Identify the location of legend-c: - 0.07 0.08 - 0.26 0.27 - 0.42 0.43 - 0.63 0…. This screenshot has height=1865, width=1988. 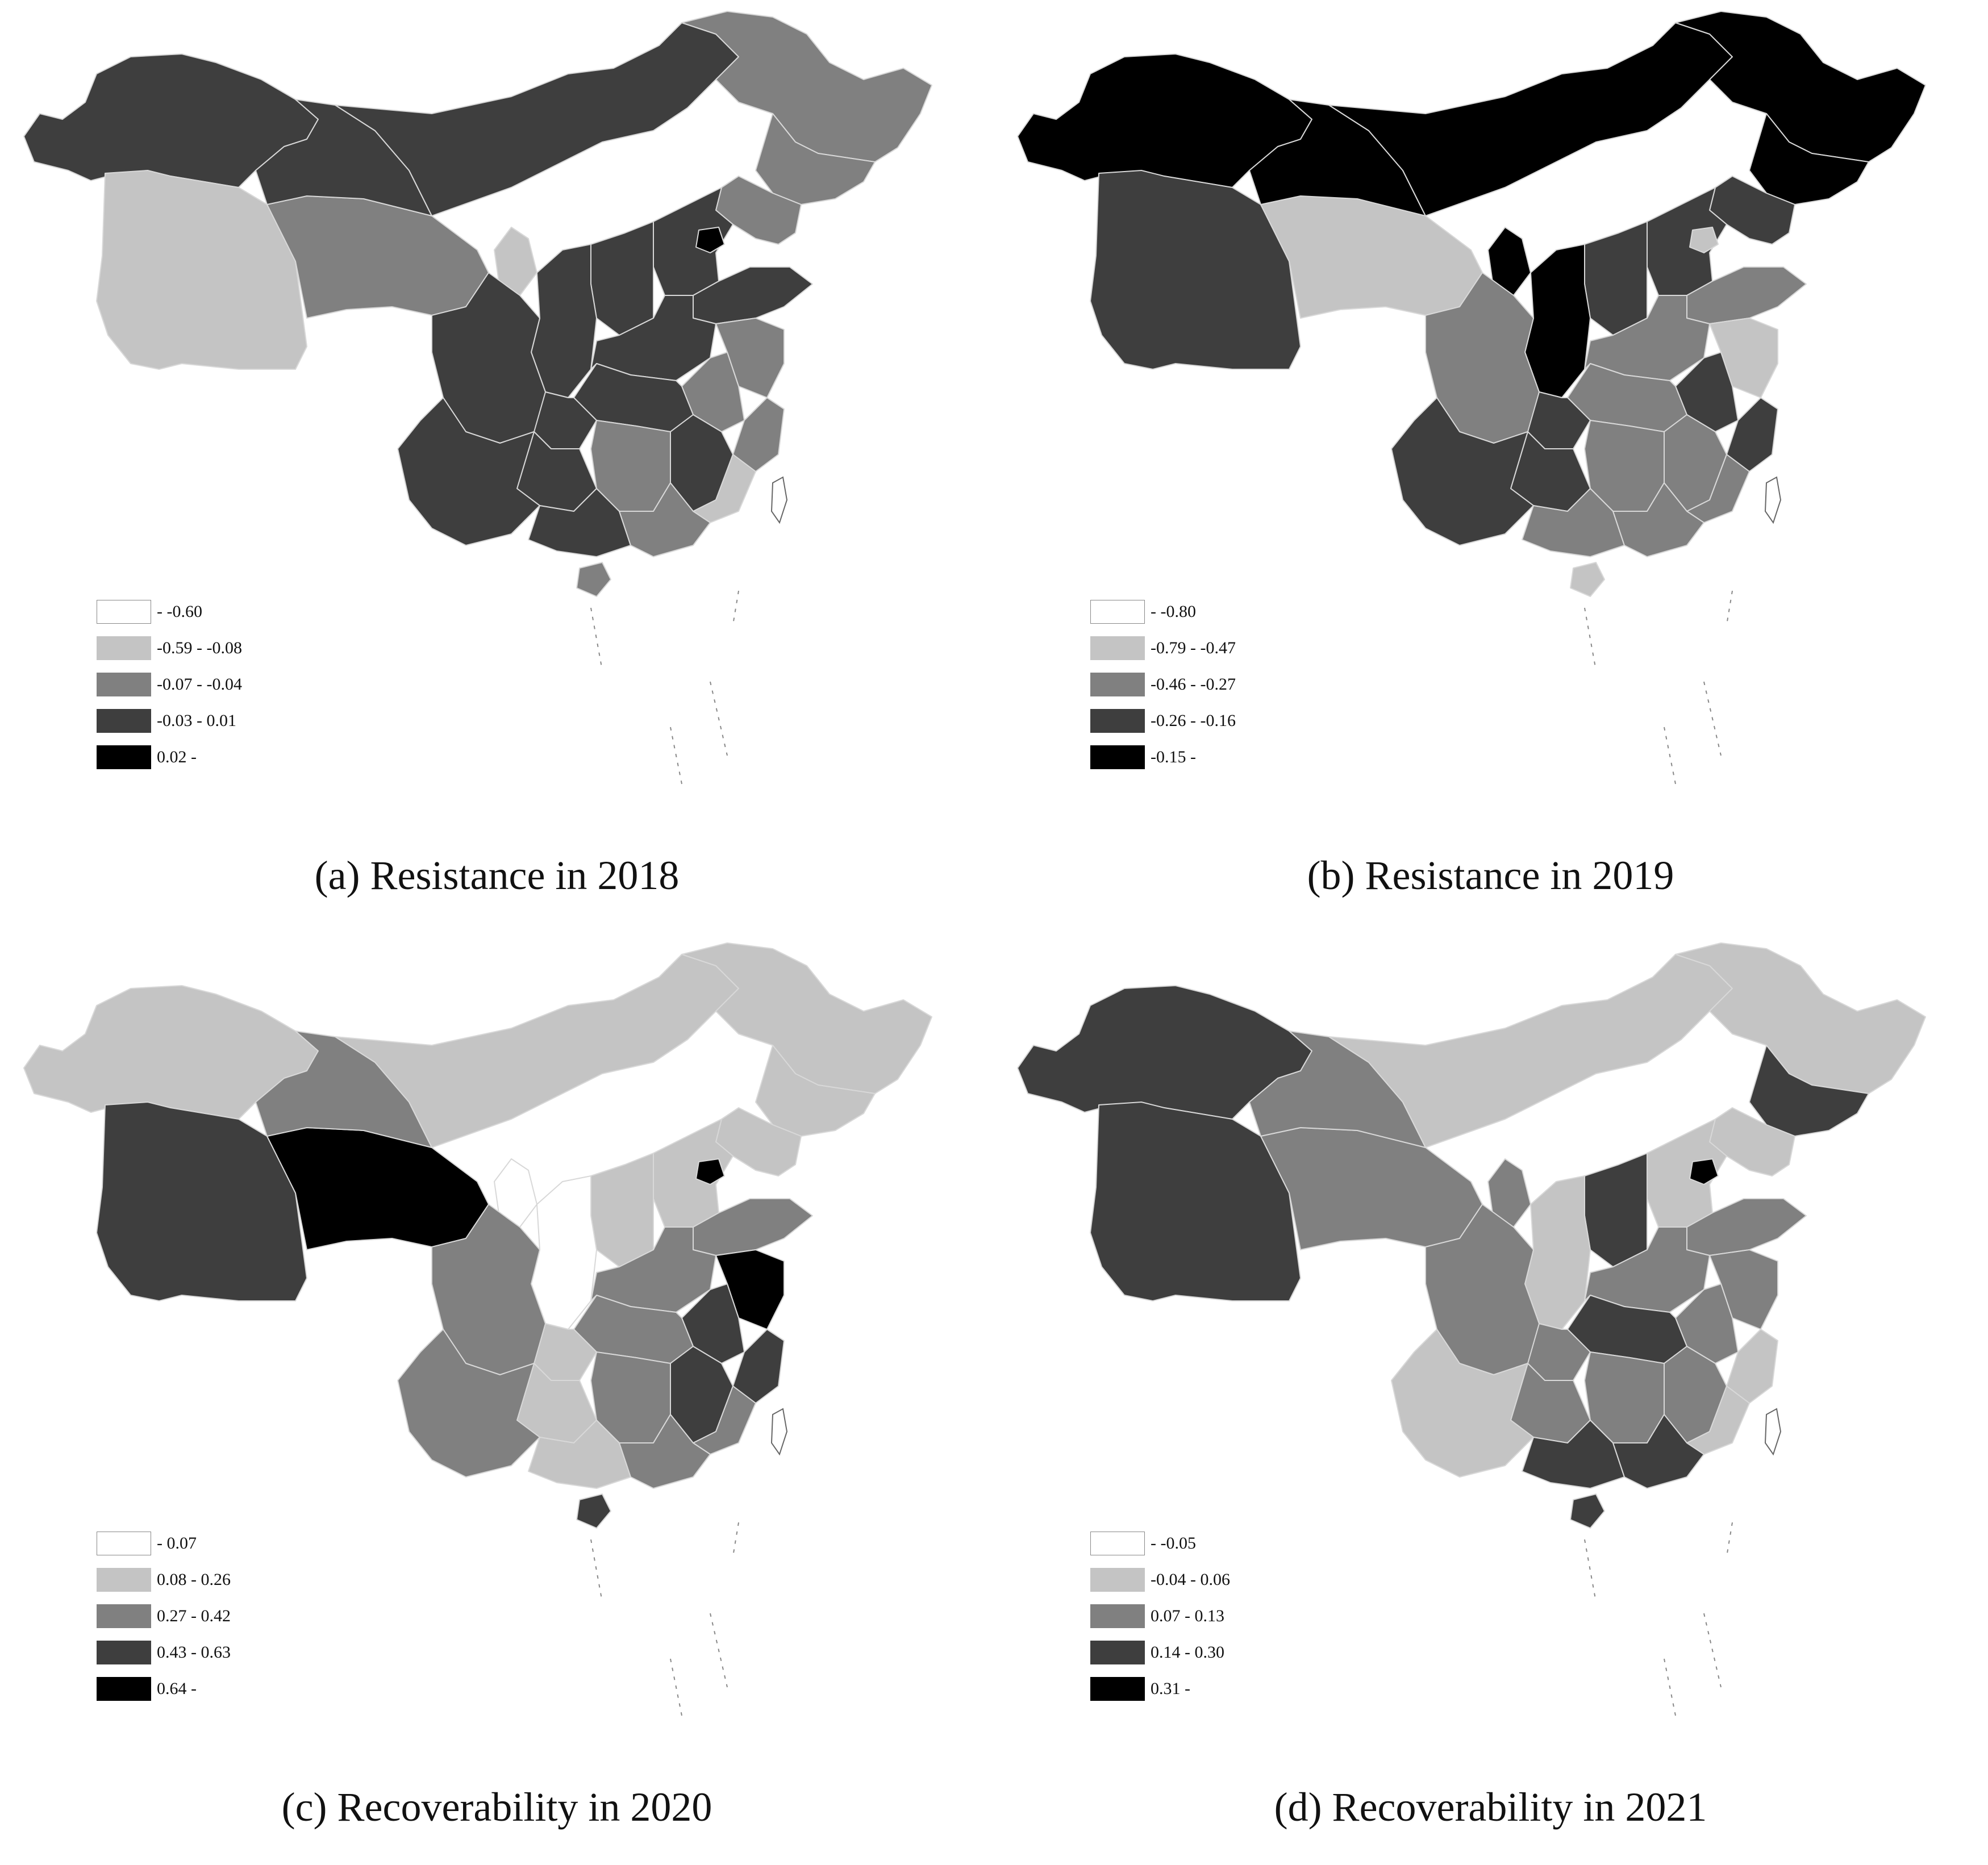
(164, 1616).